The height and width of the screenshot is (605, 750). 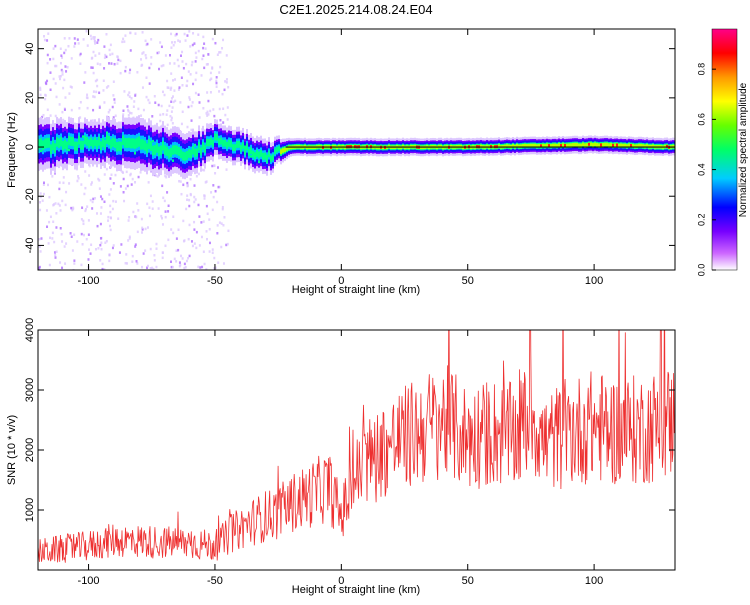 I want to click on colorbar-tick-label: 0.8, so click(x=701, y=69).